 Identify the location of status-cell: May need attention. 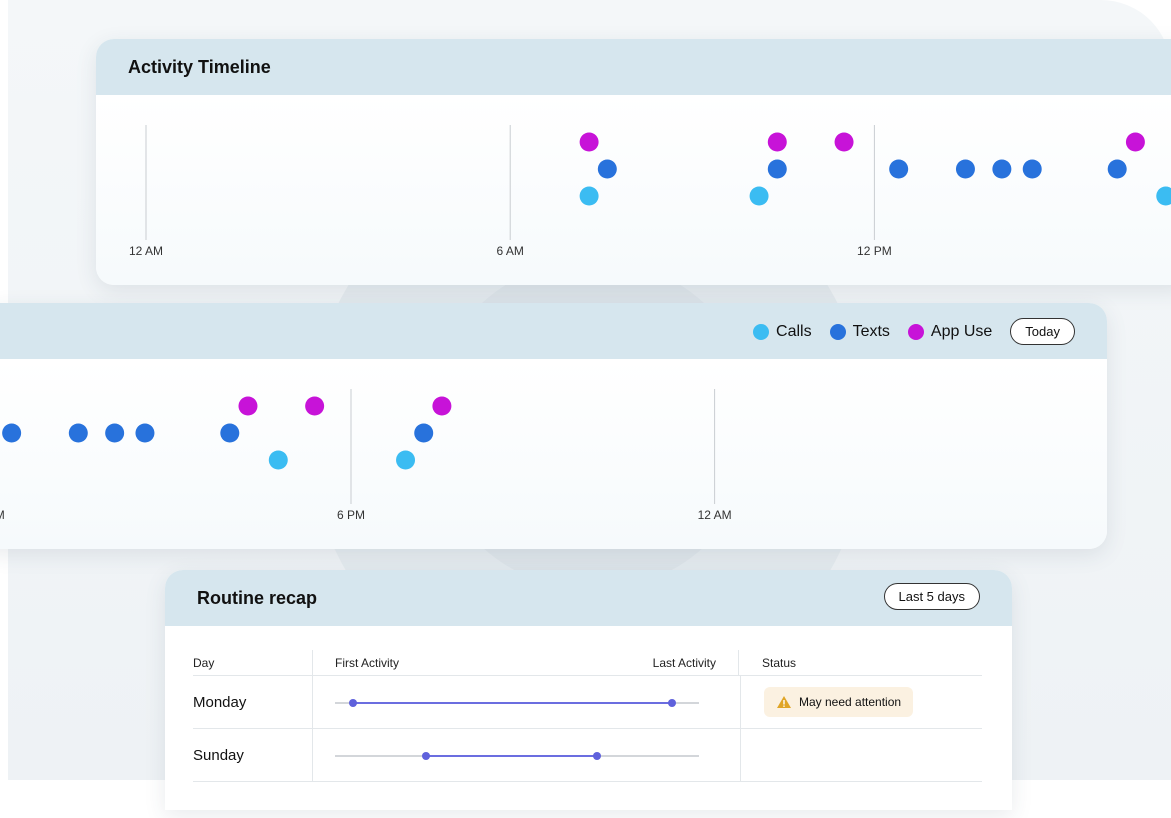
(827, 702).